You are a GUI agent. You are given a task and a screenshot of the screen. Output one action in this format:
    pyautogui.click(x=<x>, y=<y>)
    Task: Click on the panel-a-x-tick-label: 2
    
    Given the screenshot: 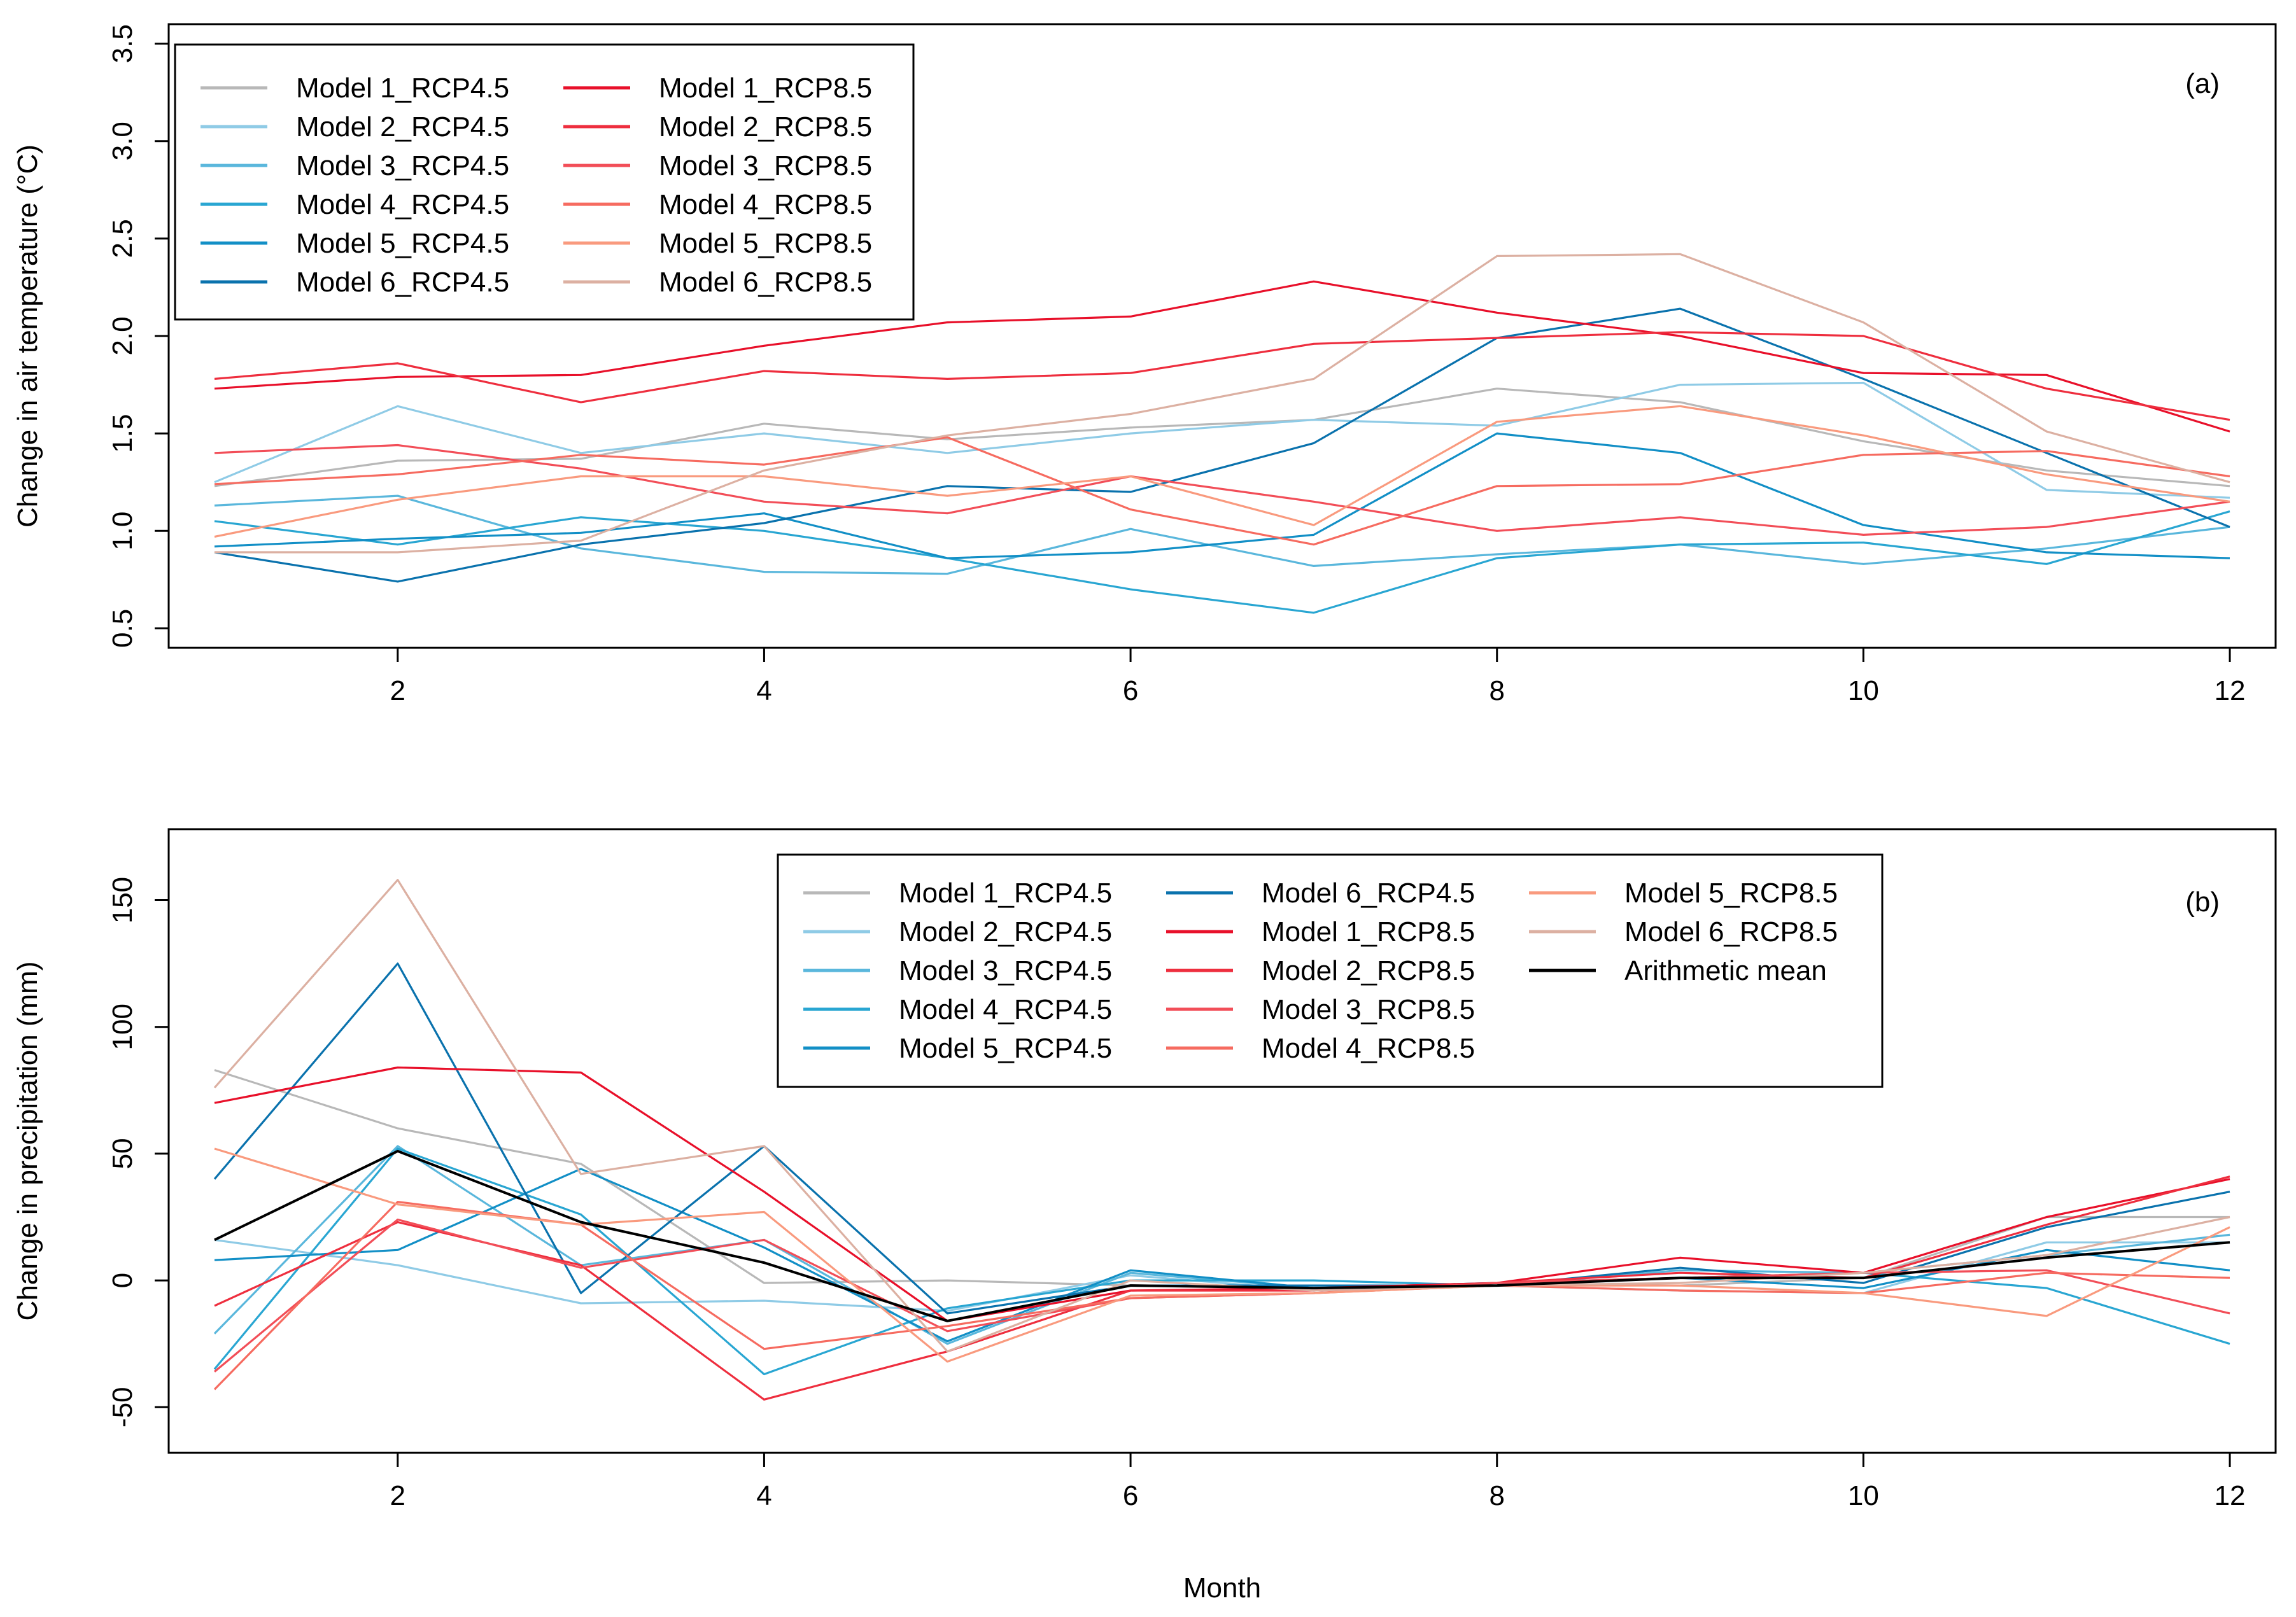 What is the action you would take?
    pyautogui.click(x=398, y=690)
    